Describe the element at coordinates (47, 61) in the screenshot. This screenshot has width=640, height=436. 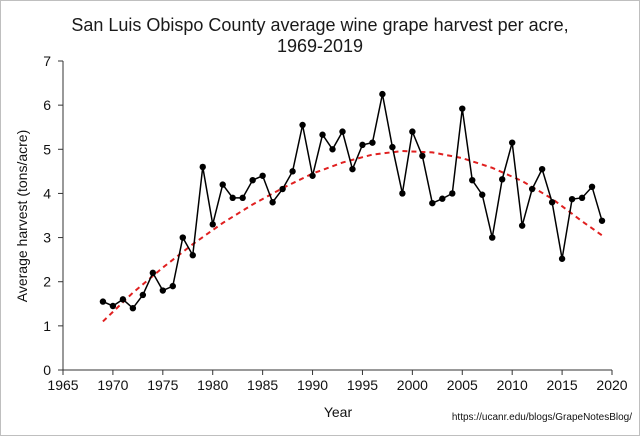
I see `y-tick-label: 7` at that location.